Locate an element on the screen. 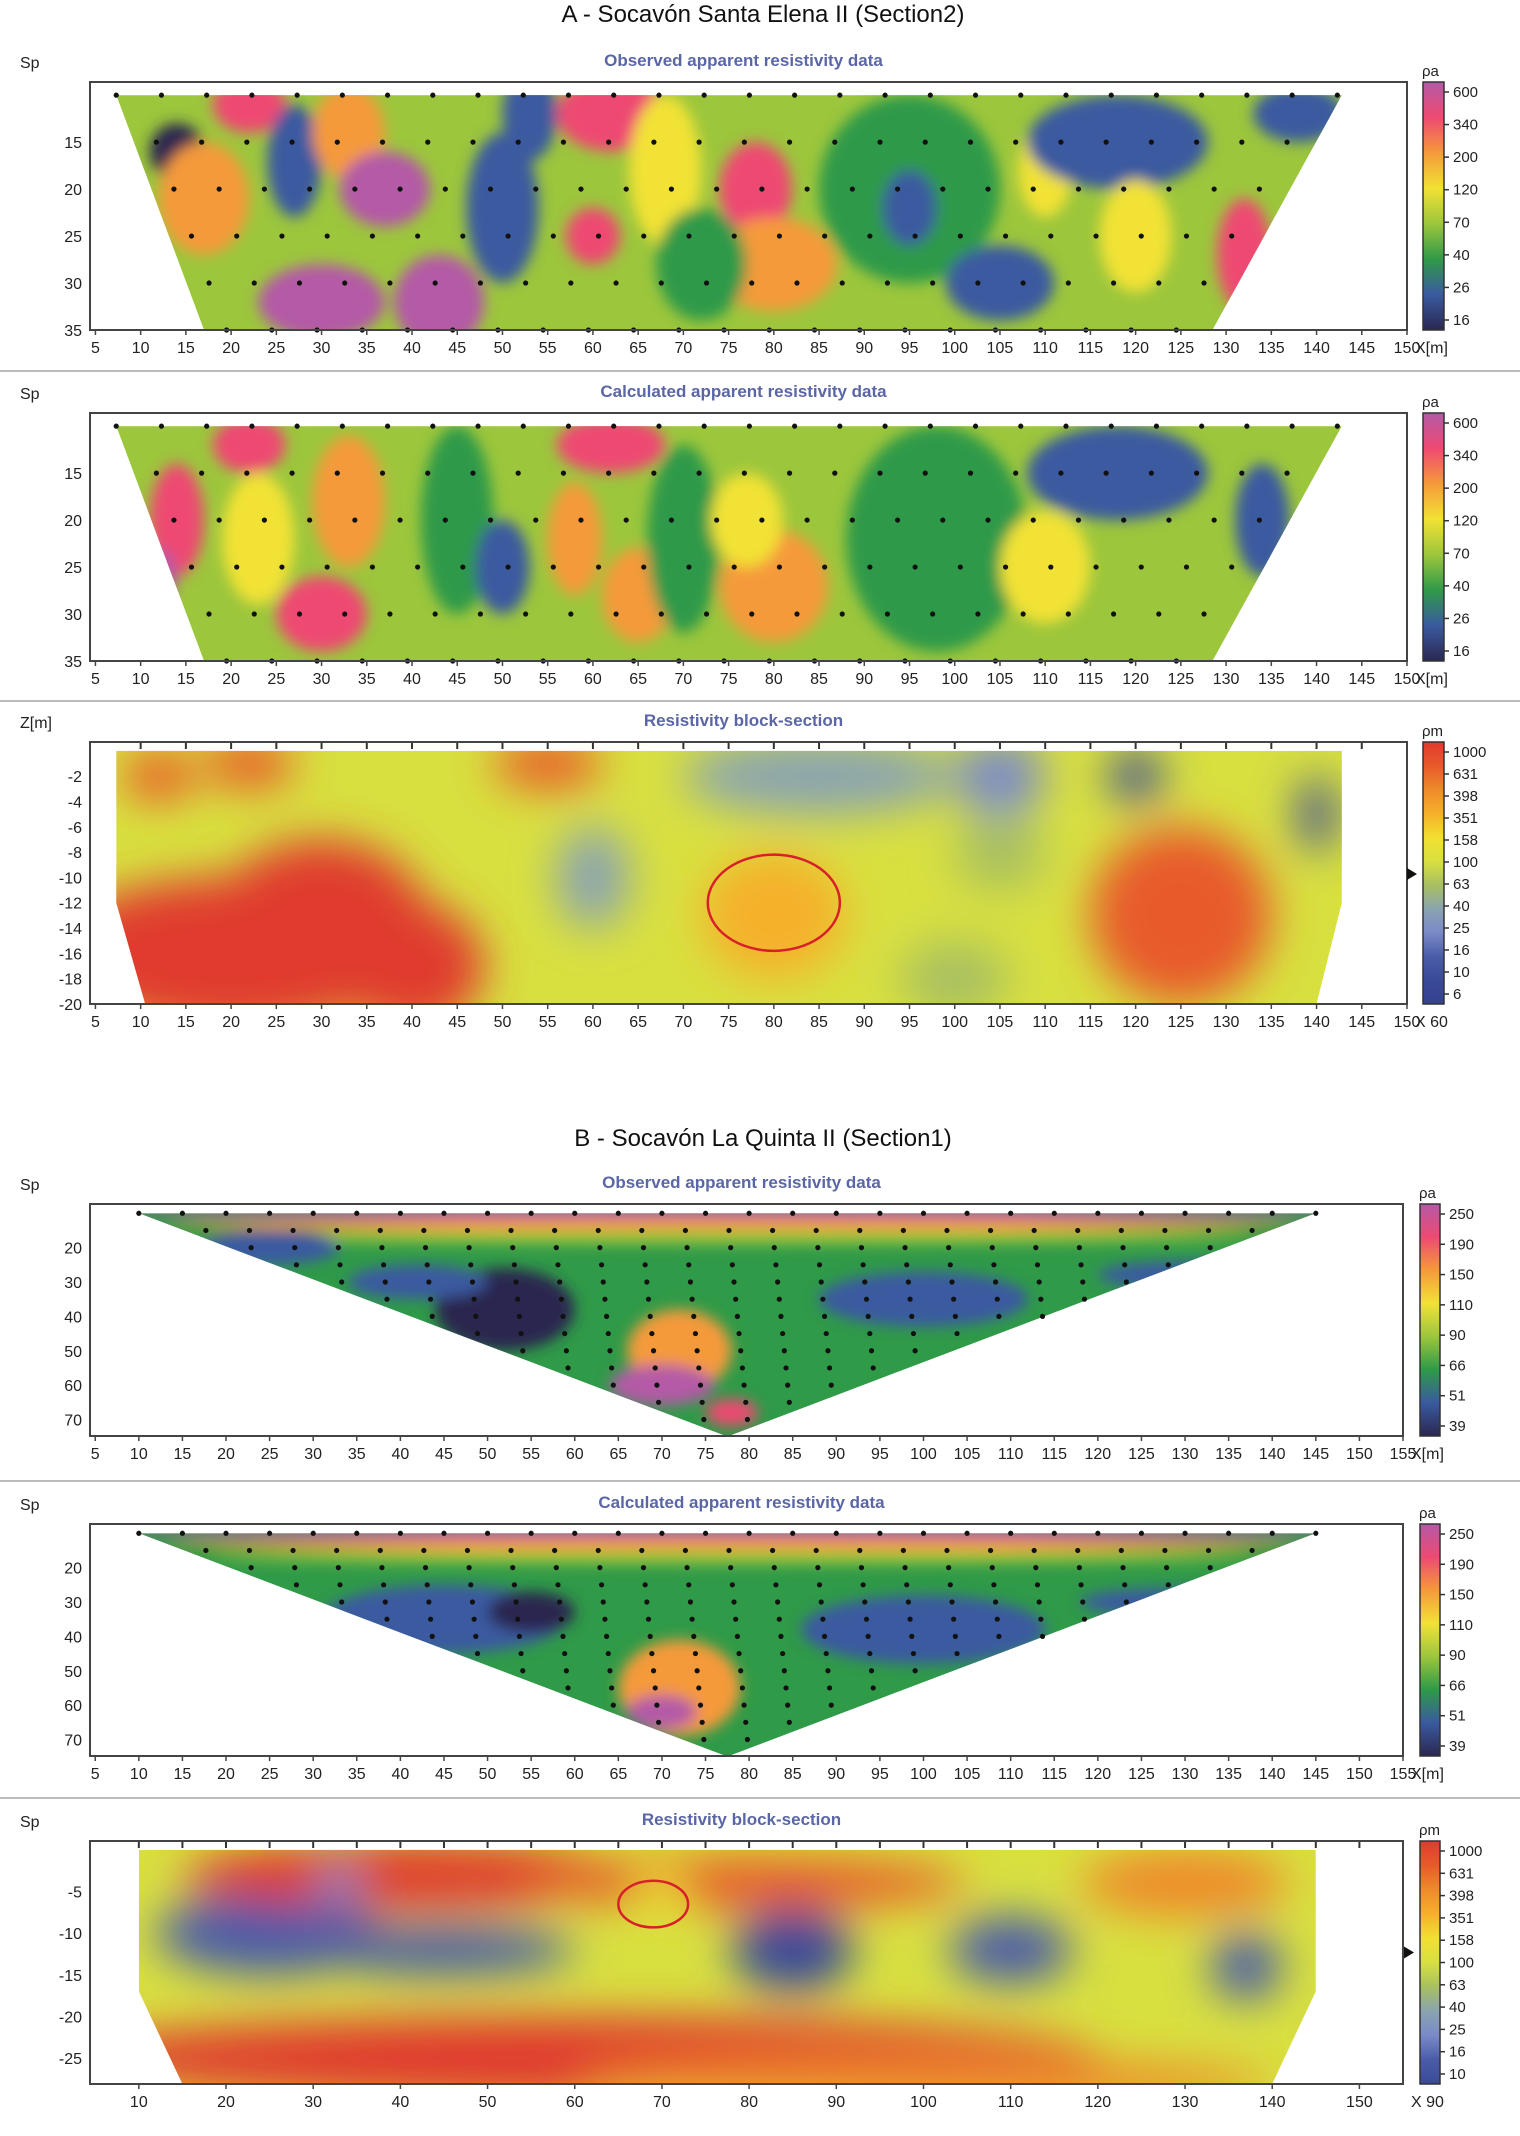  x-tick-label: 75 is located at coordinates (729, 348).